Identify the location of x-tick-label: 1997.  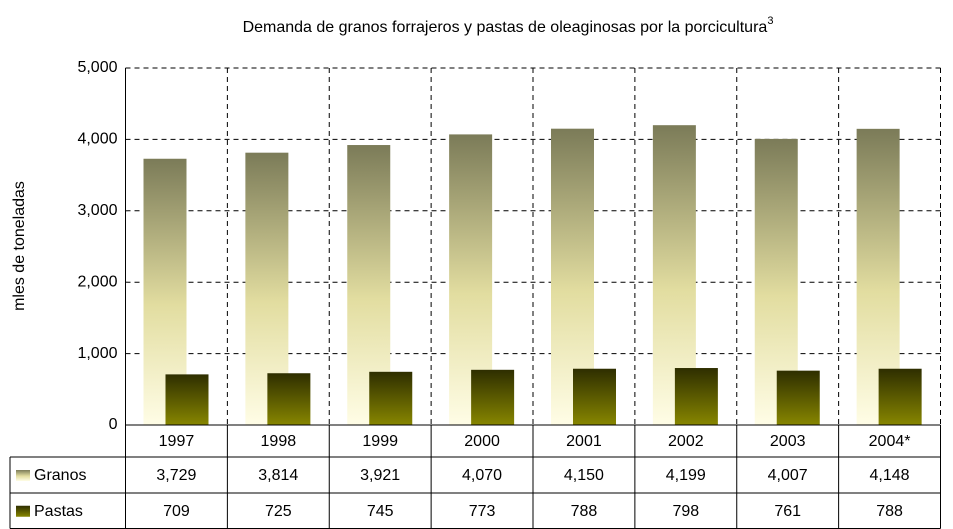
(177, 441).